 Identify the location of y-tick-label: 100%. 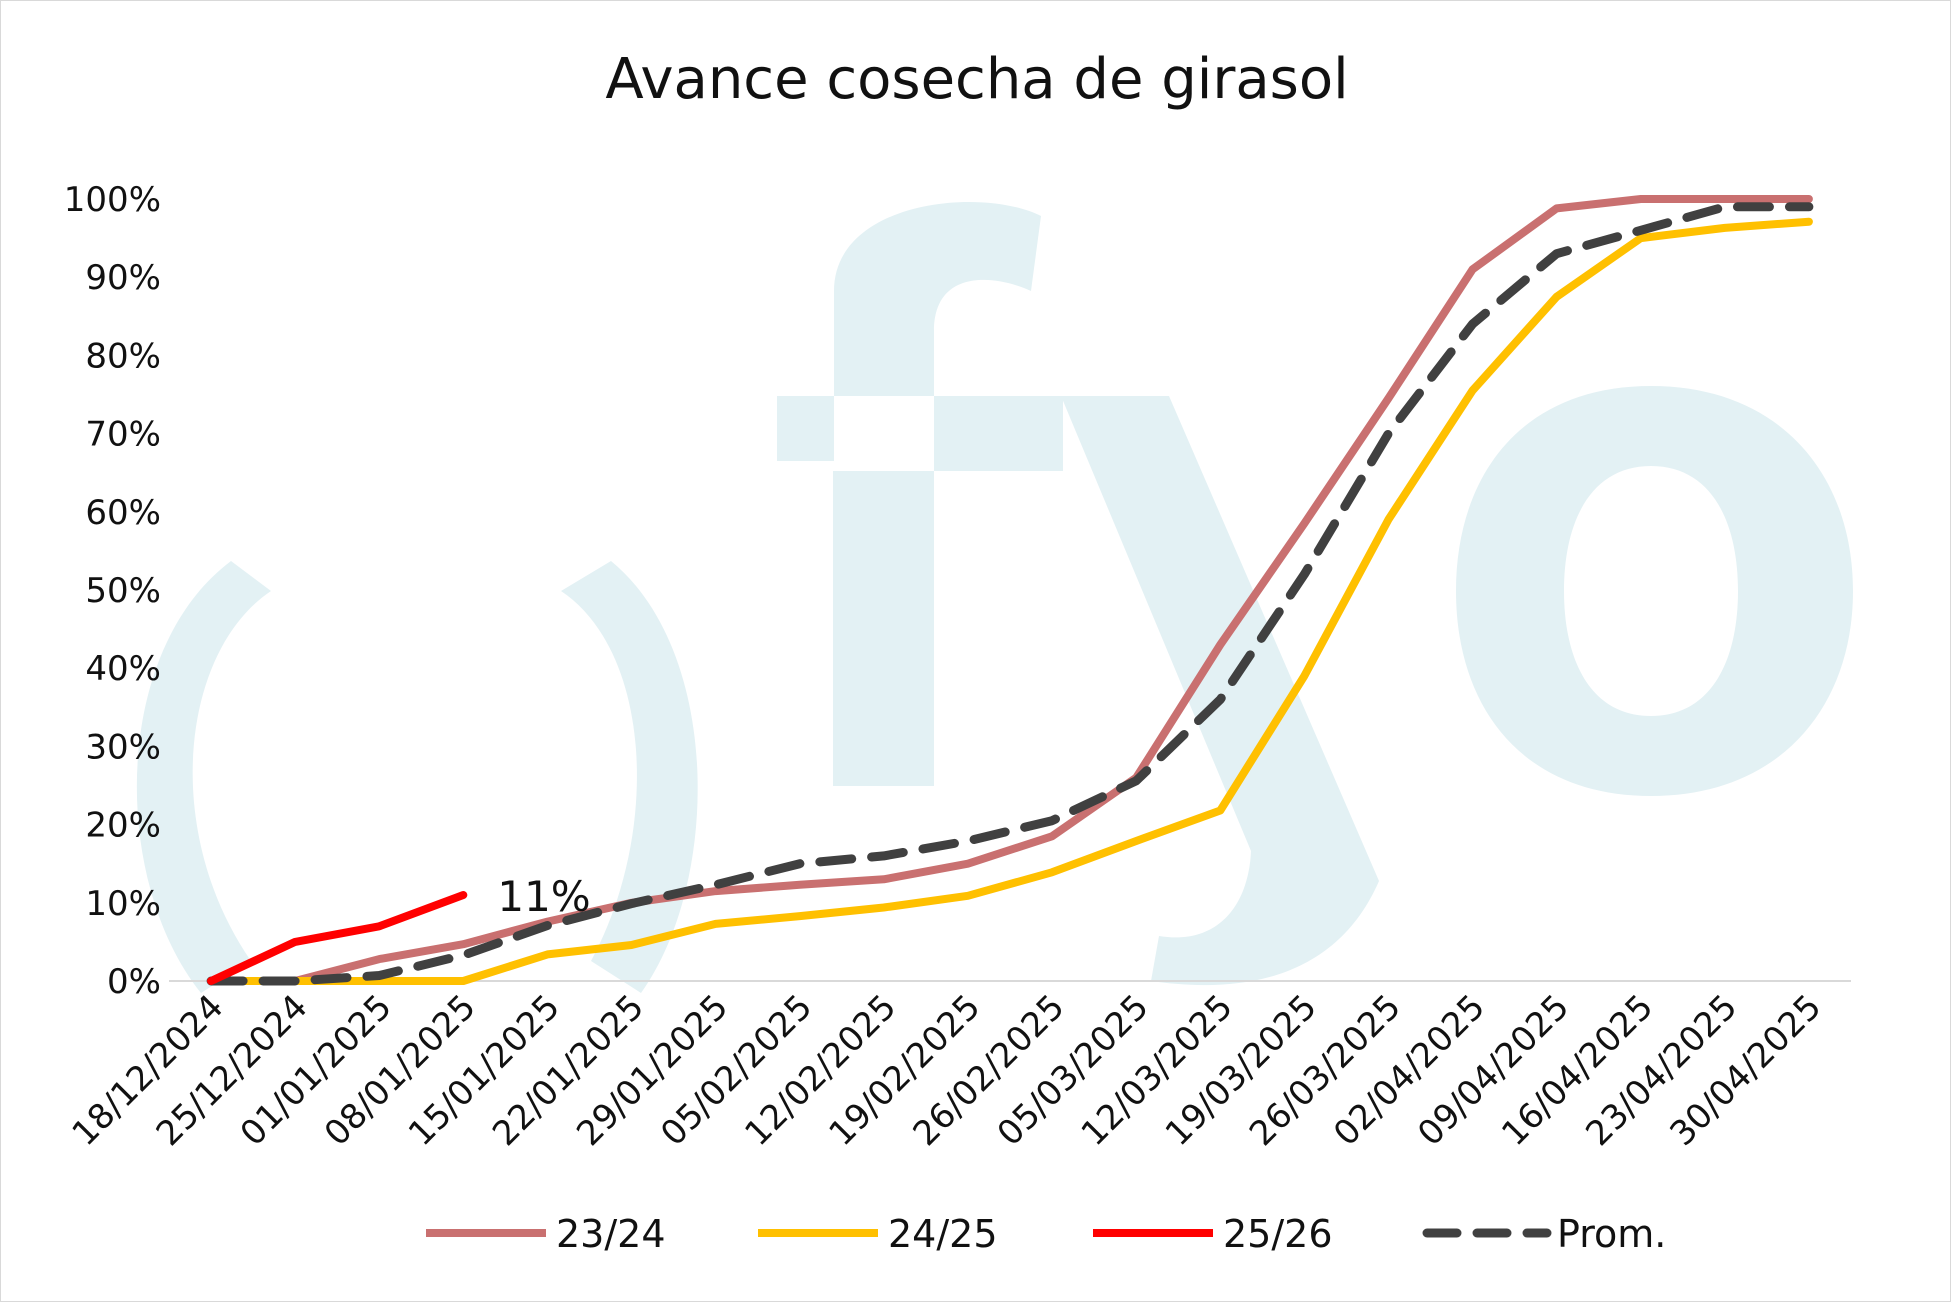
(112, 200).